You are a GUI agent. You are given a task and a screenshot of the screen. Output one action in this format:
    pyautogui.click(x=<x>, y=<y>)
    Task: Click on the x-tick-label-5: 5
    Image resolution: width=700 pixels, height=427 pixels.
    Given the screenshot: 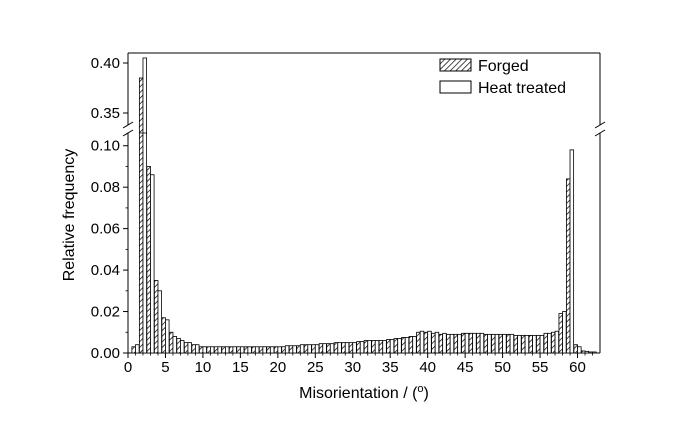 What is the action you would take?
    pyautogui.click(x=165, y=367)
    